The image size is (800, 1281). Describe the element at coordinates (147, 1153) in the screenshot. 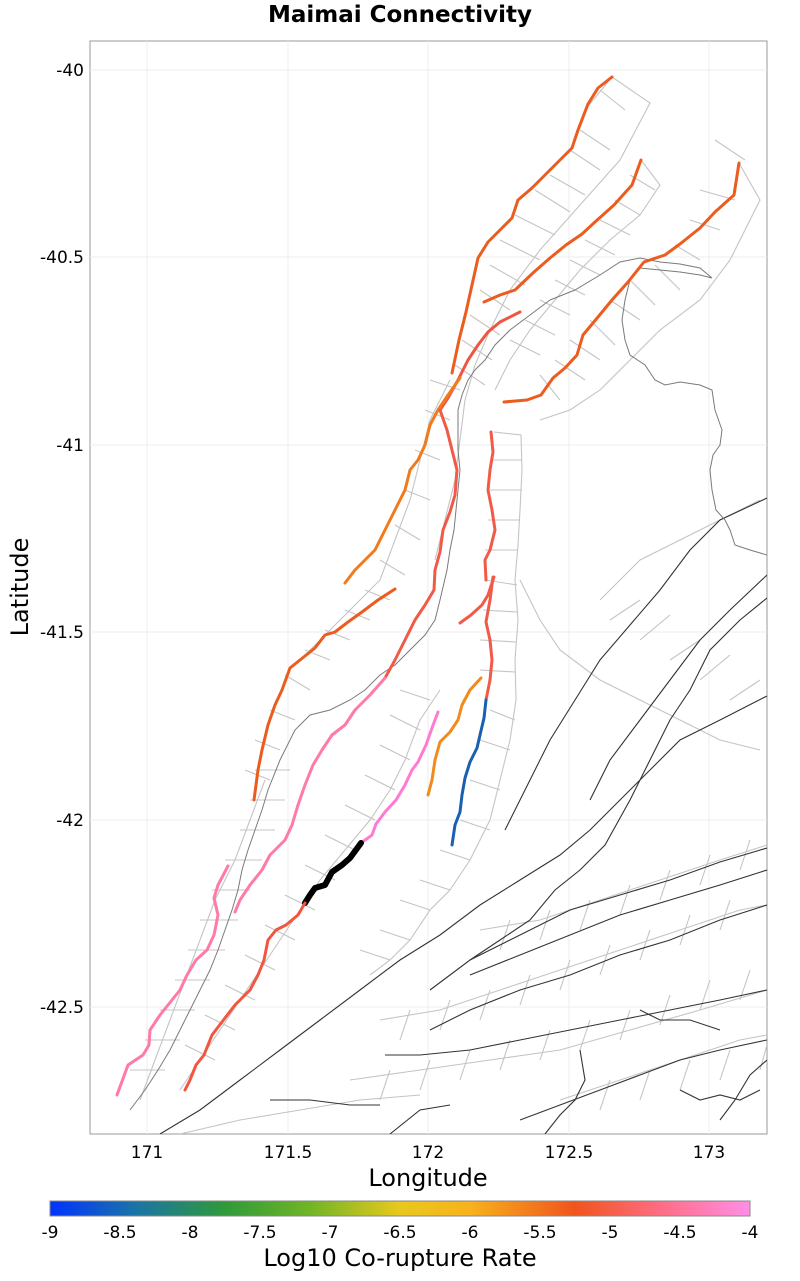

I see `x-tick-label: 171` at that location.